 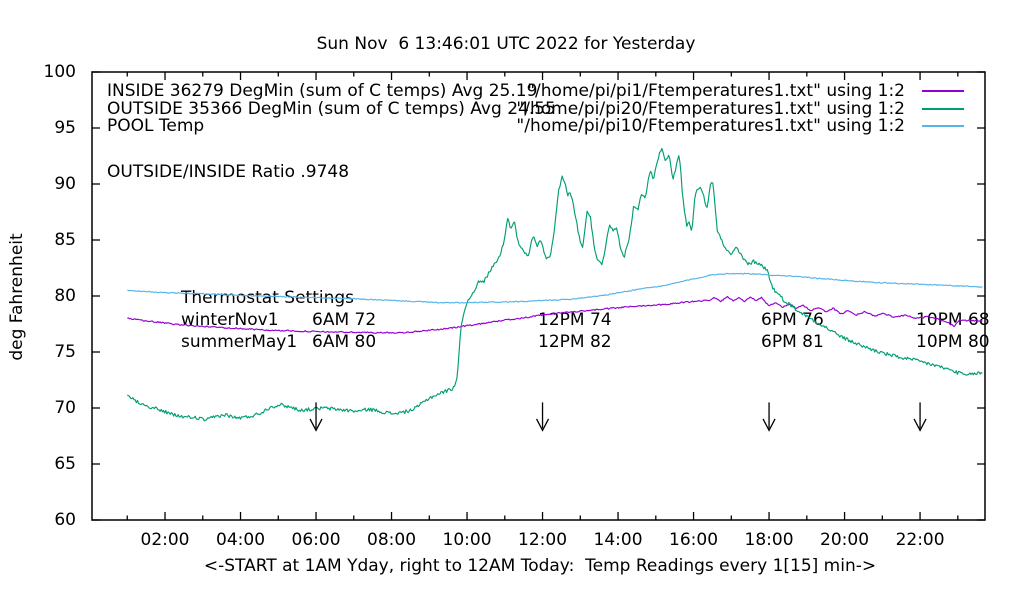 I want to click on y-tick-label: 70, so click(x=65, y=408).